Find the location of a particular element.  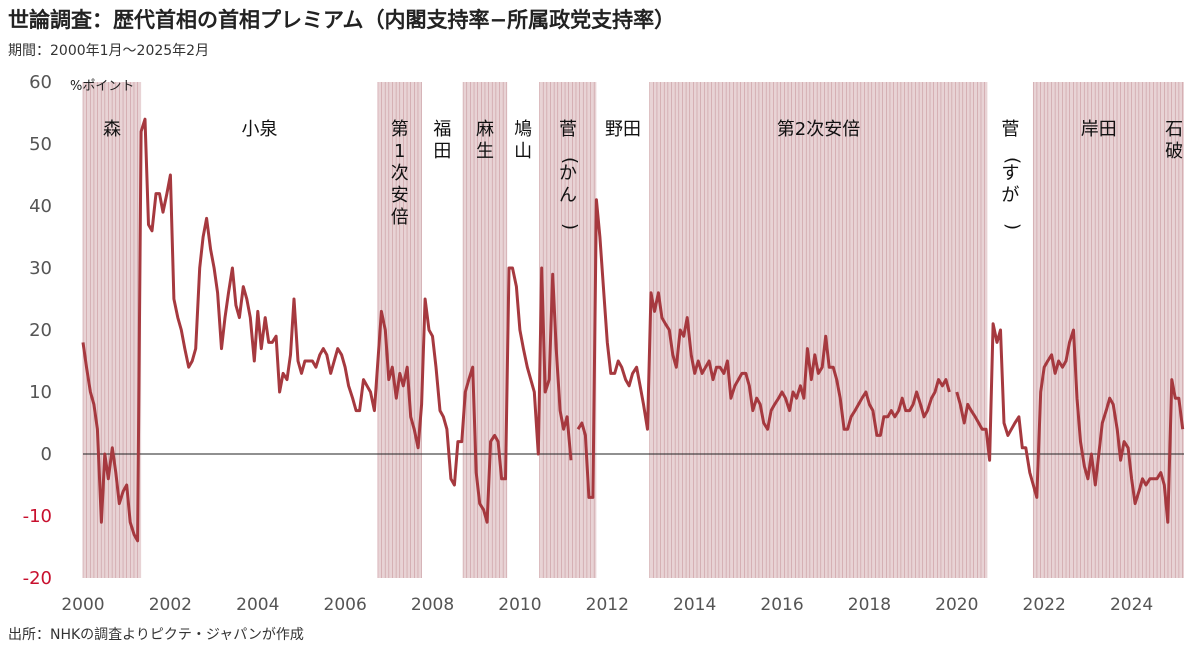

y-tick-labels: 60 50 40 30 20 10 0 -10 -20 is located at coordinates (37, 330).